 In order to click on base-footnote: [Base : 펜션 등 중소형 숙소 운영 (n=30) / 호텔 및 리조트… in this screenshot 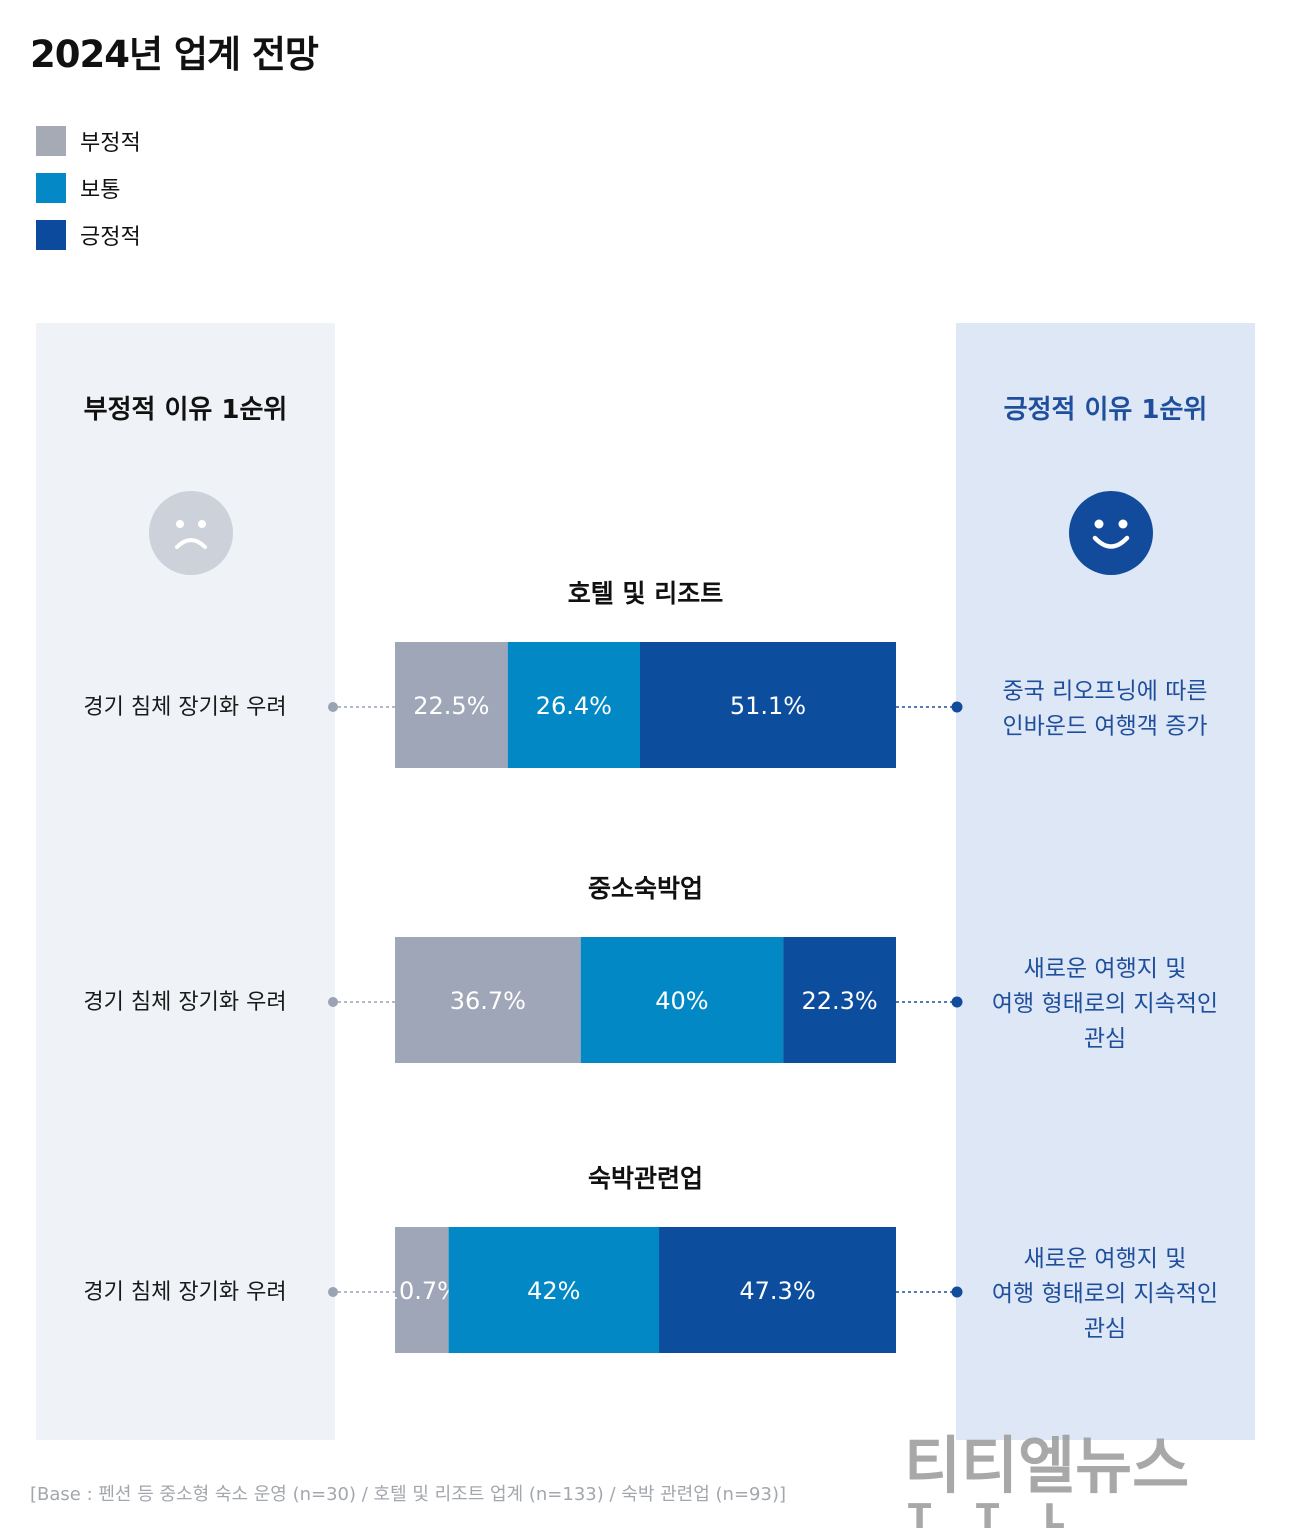, I will do `click(408, 1494)`.